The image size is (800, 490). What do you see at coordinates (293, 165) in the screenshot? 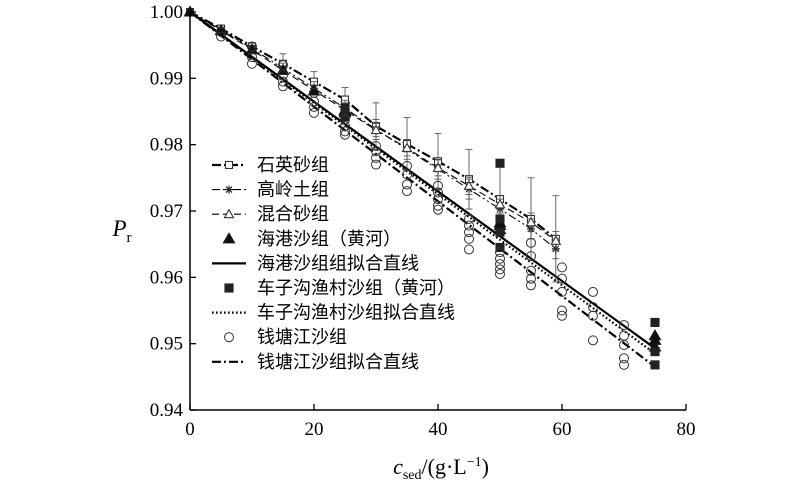
I see `legend-label-0: 石英砂组` at bounding box center [293, 165].